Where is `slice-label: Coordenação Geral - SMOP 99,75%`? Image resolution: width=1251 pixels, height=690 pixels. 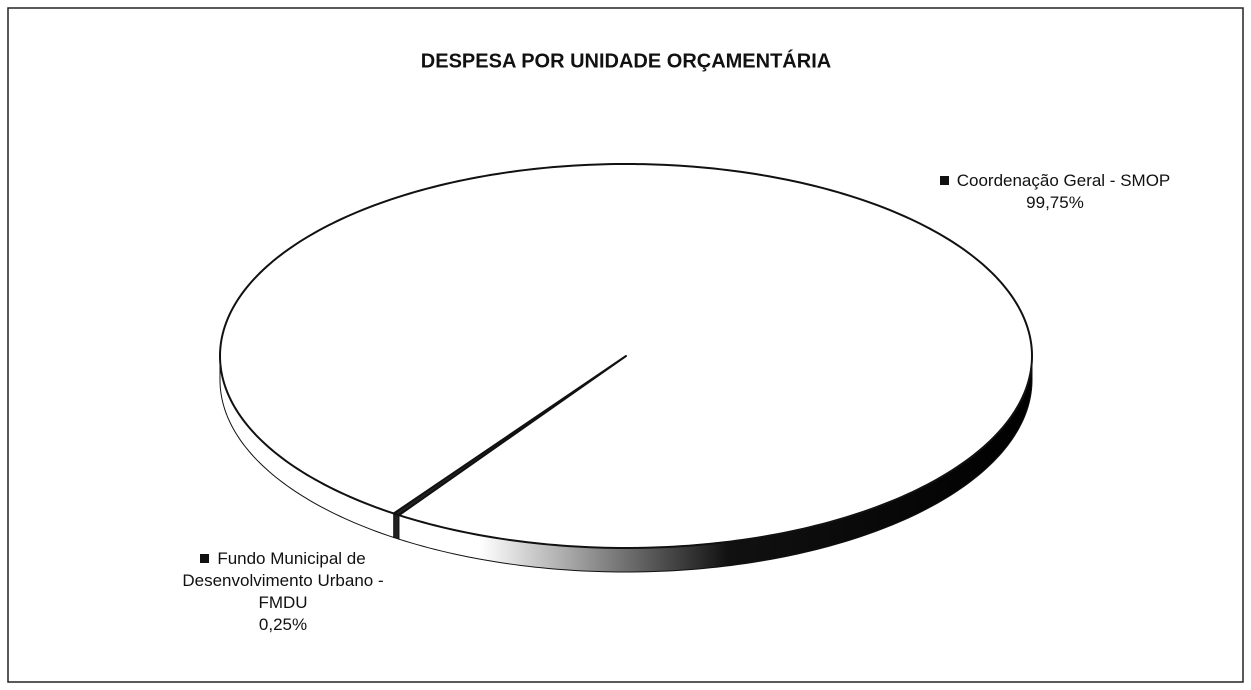
slice-label: Coordenação Geral - SMOP 99,75% is located at coordinates (1055, 192).